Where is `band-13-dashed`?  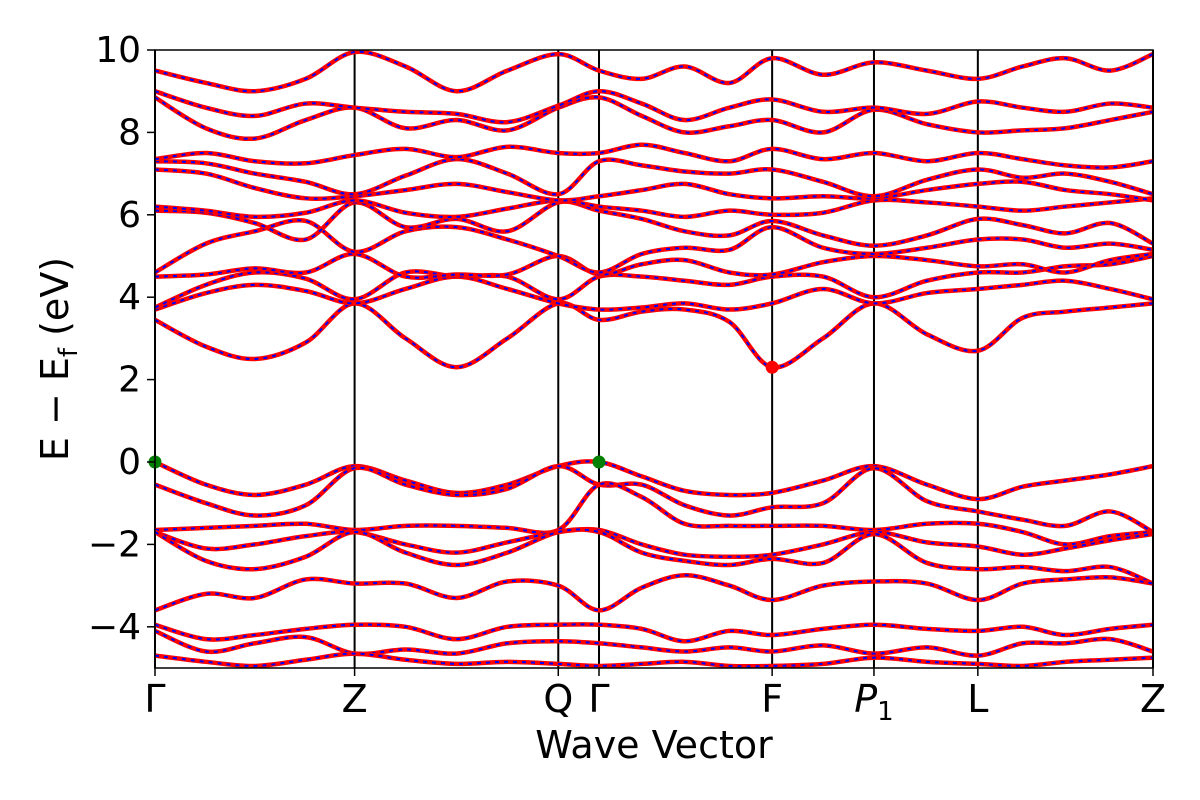 band-13-dashed is located at coordinates (654, 246).